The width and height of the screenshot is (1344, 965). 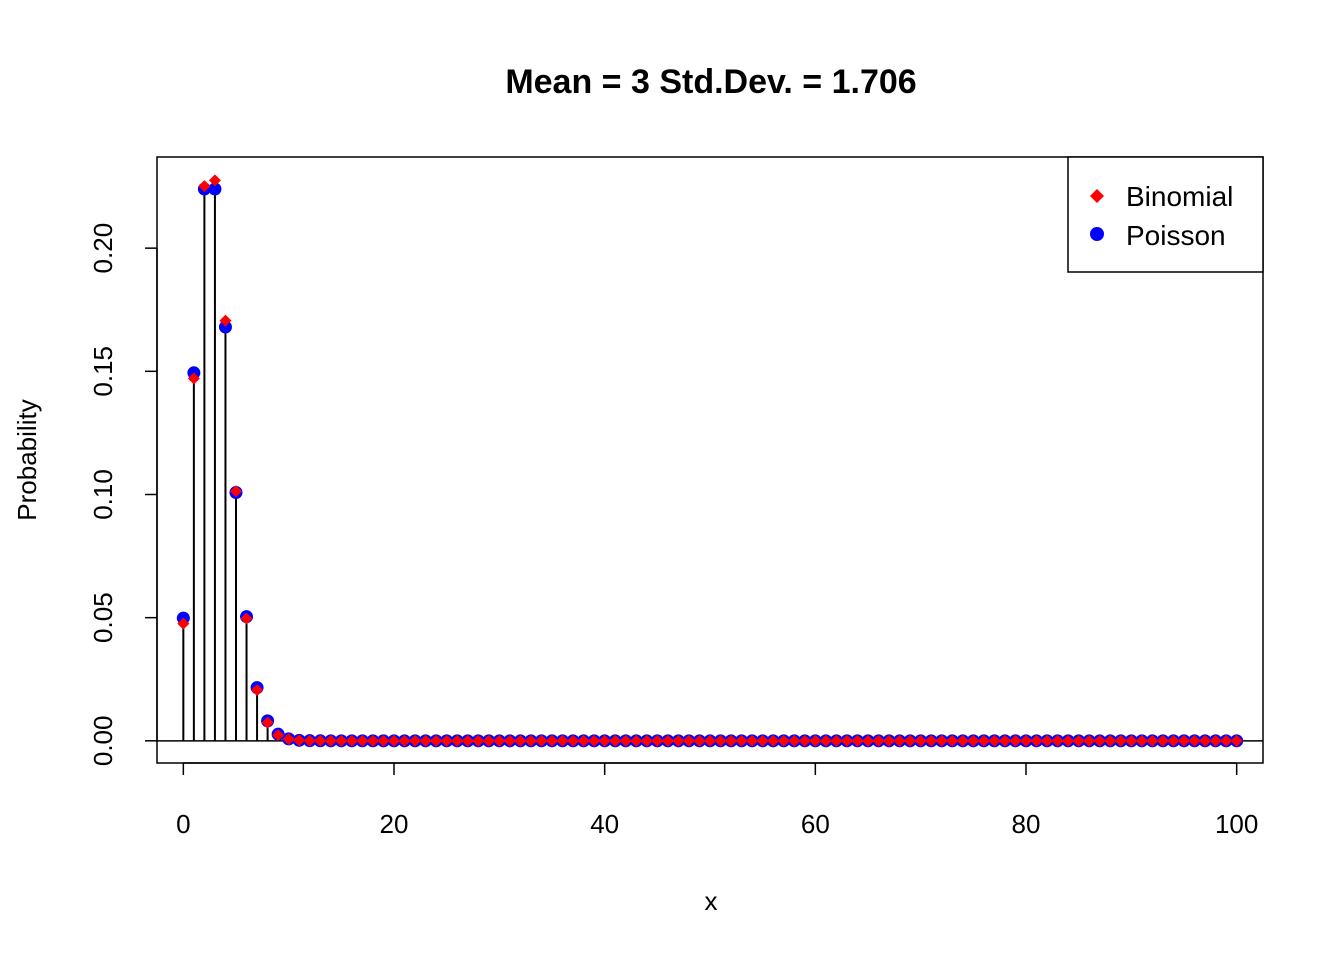 What do you see at coordinates (103, 494) in the screenshot?
I see `y-tick-label: 0.10` at bounding box center [103, 494].